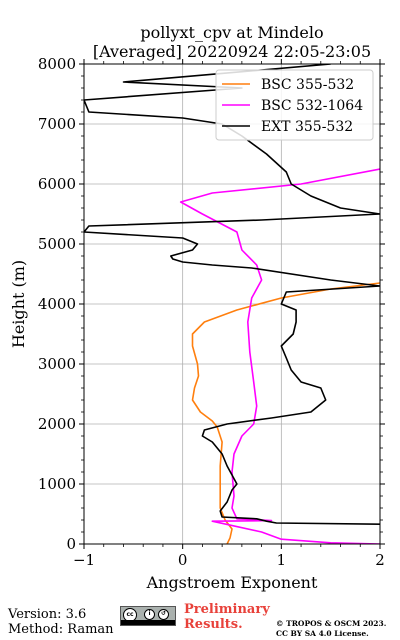 This screenshot has width=400, height=640. Describe the element at coordinates (307, 127) in the screenshot. I see `legend-label: EXT 355-532` at that location.